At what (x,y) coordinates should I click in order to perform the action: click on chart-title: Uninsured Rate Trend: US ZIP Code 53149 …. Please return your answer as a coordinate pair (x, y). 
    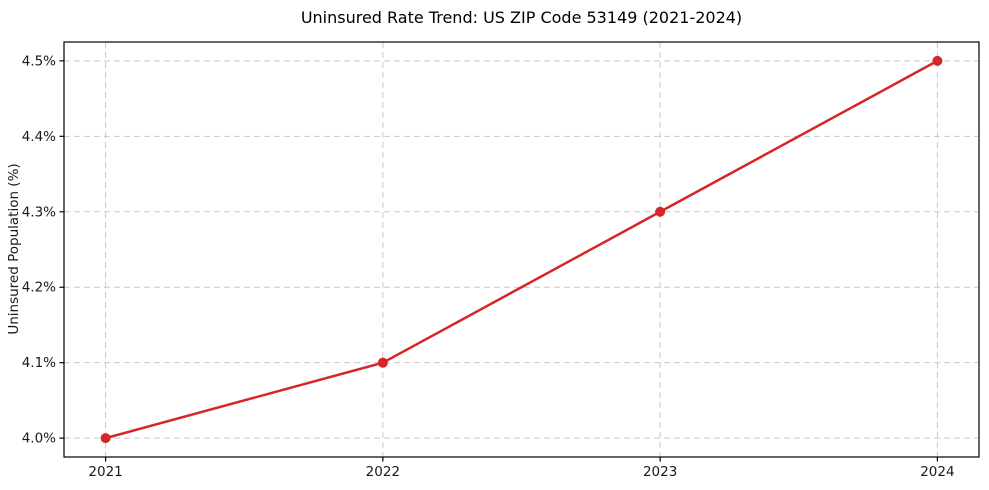
    Looking at the image, I should click on (521, 17).